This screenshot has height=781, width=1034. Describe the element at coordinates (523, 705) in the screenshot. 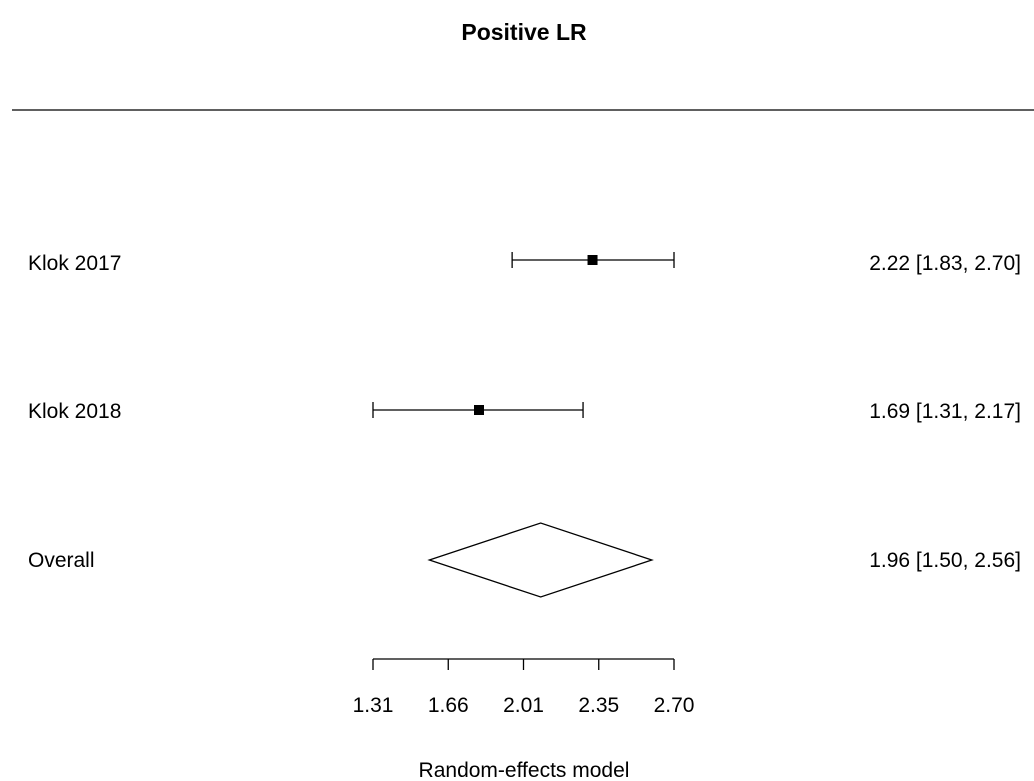

I see `x-axis-tick-label: 2.01` at that location.